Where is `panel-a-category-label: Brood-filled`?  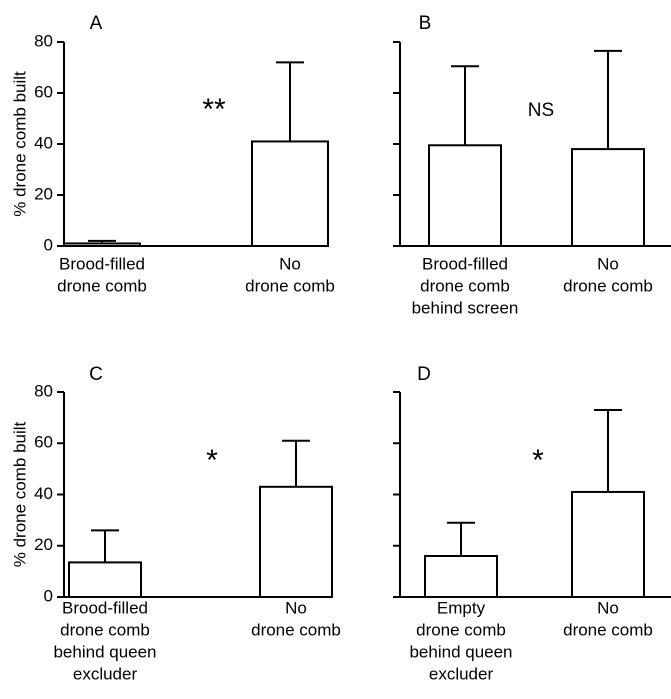 panel-a-category-label: Brood-filled is located at coordinates (102, 263).